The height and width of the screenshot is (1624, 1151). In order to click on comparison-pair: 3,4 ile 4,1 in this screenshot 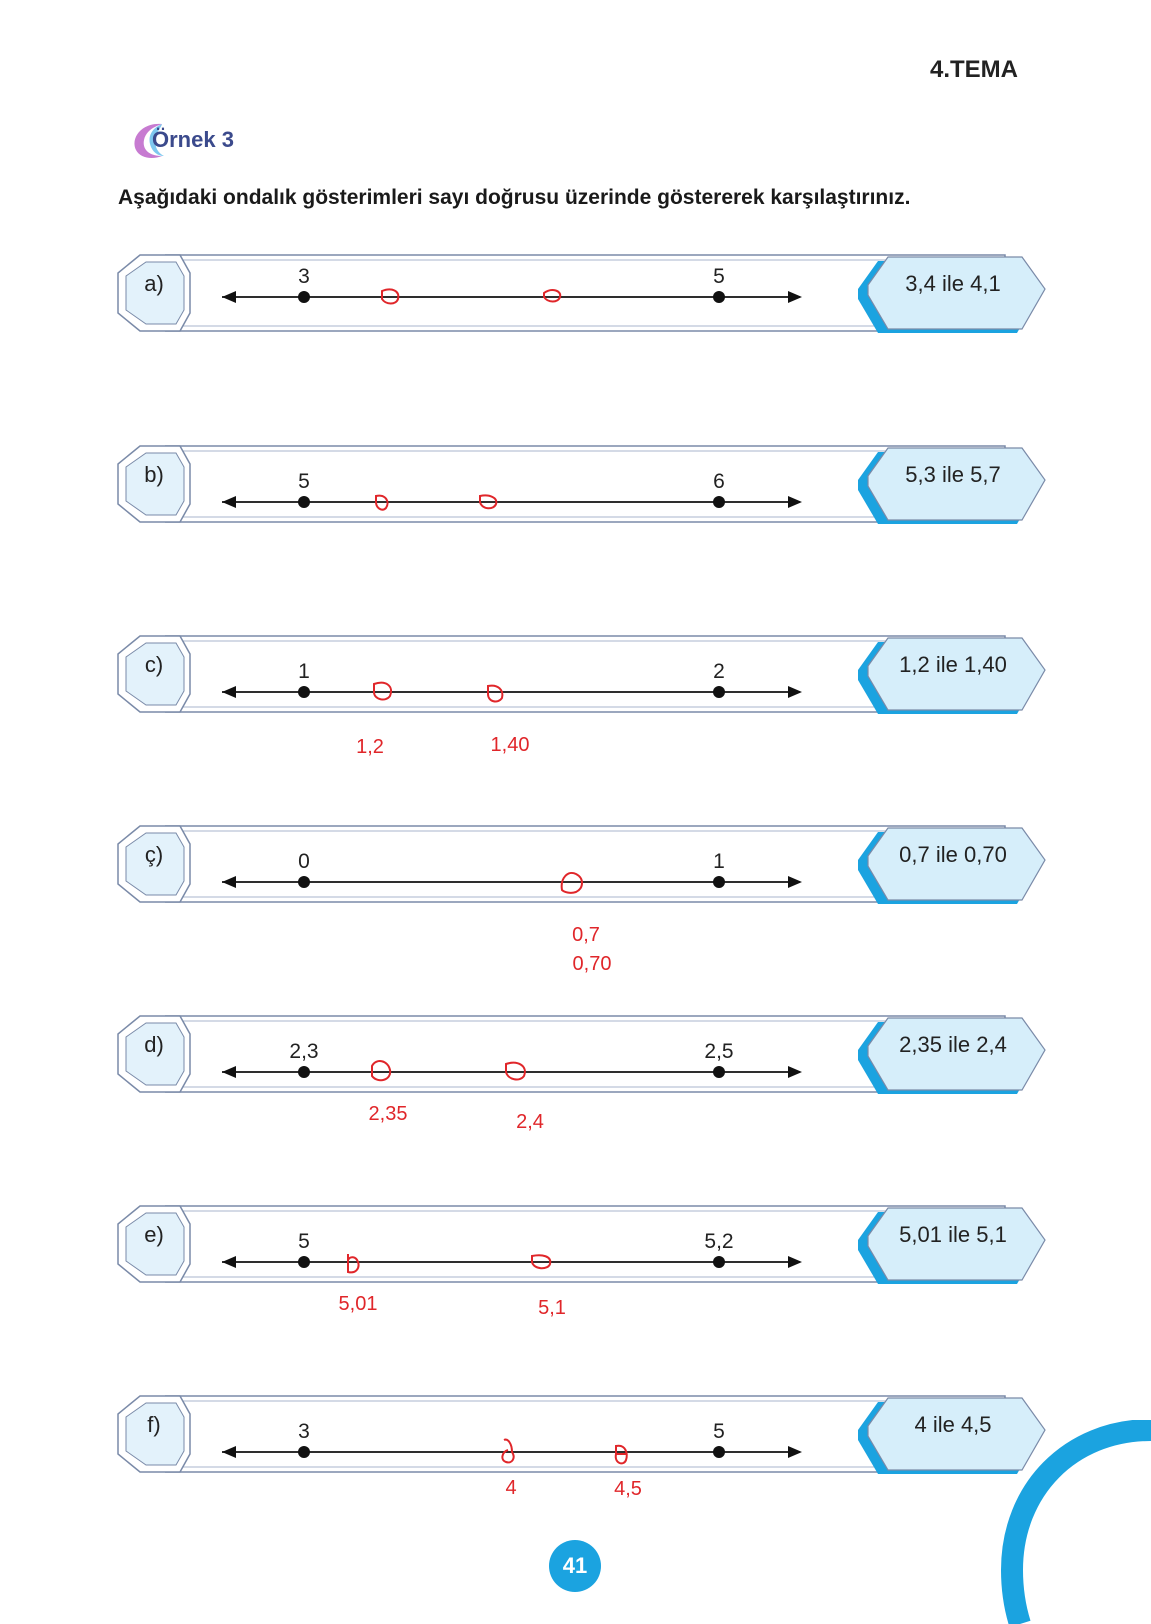, I will do `click(953, 283)`.